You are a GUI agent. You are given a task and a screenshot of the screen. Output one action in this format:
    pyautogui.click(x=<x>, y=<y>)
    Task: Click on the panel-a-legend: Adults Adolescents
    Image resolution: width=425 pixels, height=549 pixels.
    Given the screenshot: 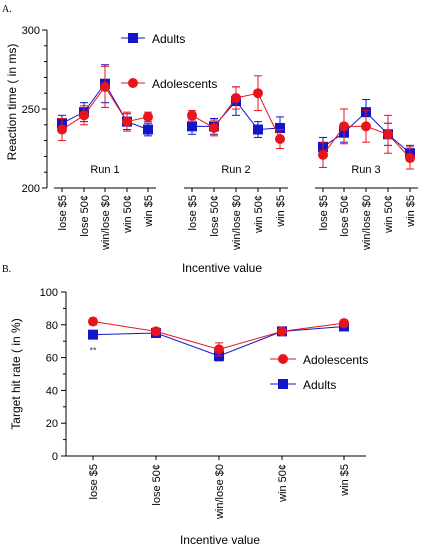 What is the action you would take?
    pyautogui.click(x=169, y=61)
    